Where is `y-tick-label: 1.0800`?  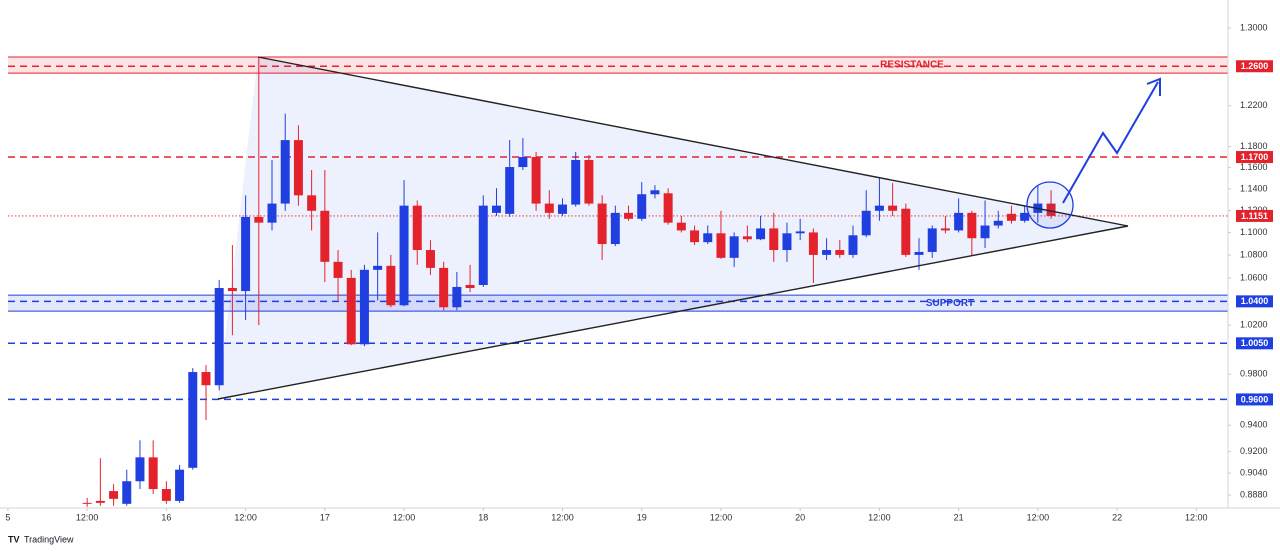 y-tick-label: 1.0800 is located at coordinates (1254, 254).